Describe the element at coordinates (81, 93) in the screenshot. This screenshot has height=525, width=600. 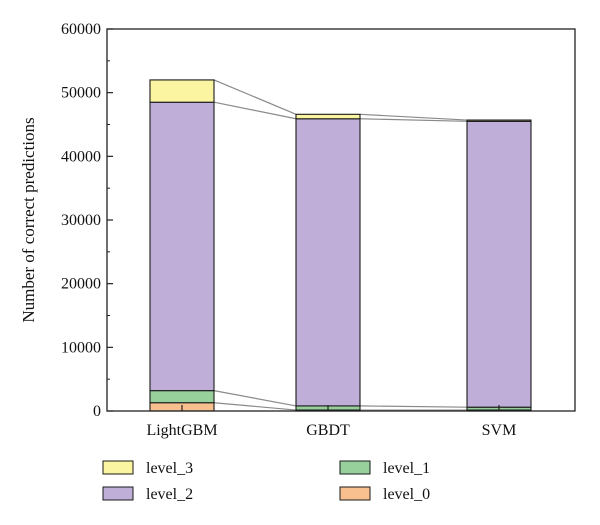
I see `y-tick-label: 50000` at that location.